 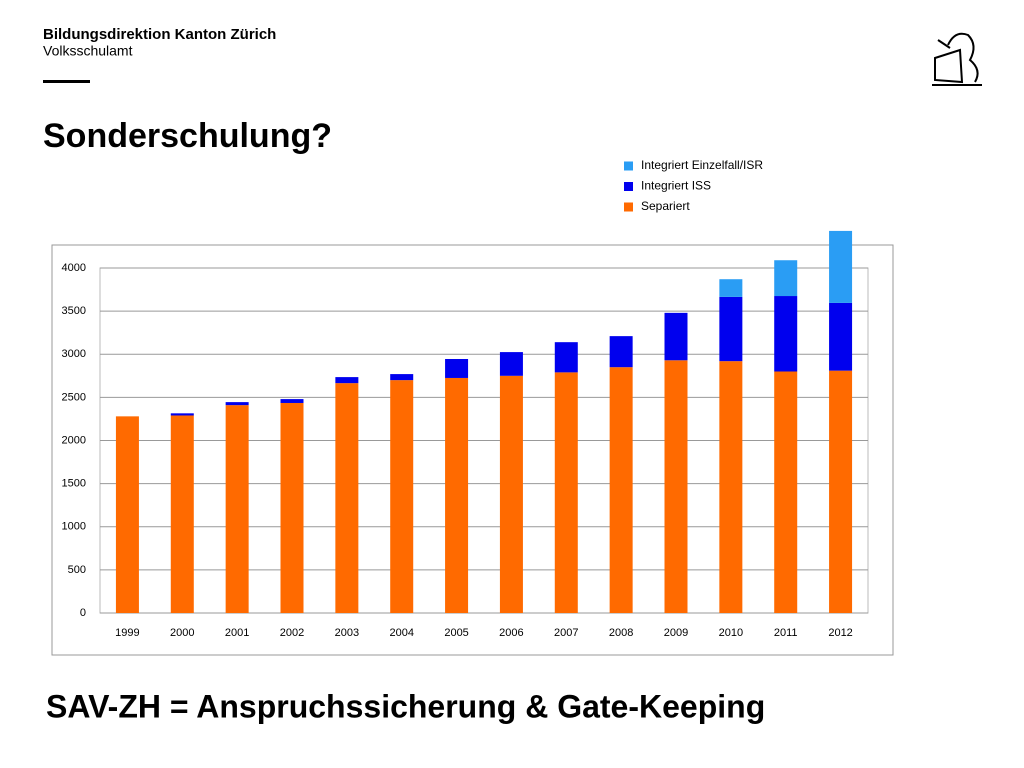 What do you see at coordinates (292, 633) in the screenshot?
I see `x-tick-label: 2002` at bounding box center [292, 633].